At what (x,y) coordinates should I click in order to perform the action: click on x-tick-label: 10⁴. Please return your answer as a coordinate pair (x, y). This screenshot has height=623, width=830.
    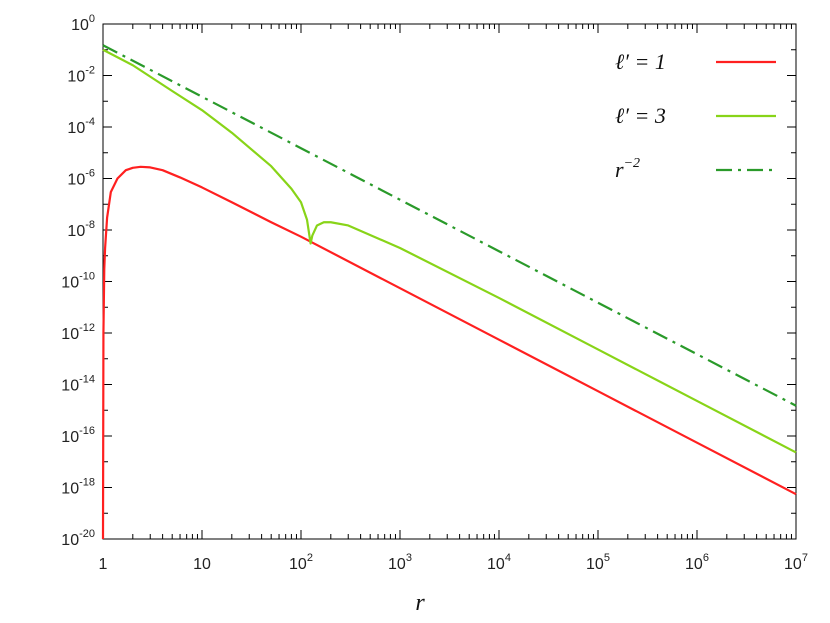
    Looking at the image, I should click on (499, 562).